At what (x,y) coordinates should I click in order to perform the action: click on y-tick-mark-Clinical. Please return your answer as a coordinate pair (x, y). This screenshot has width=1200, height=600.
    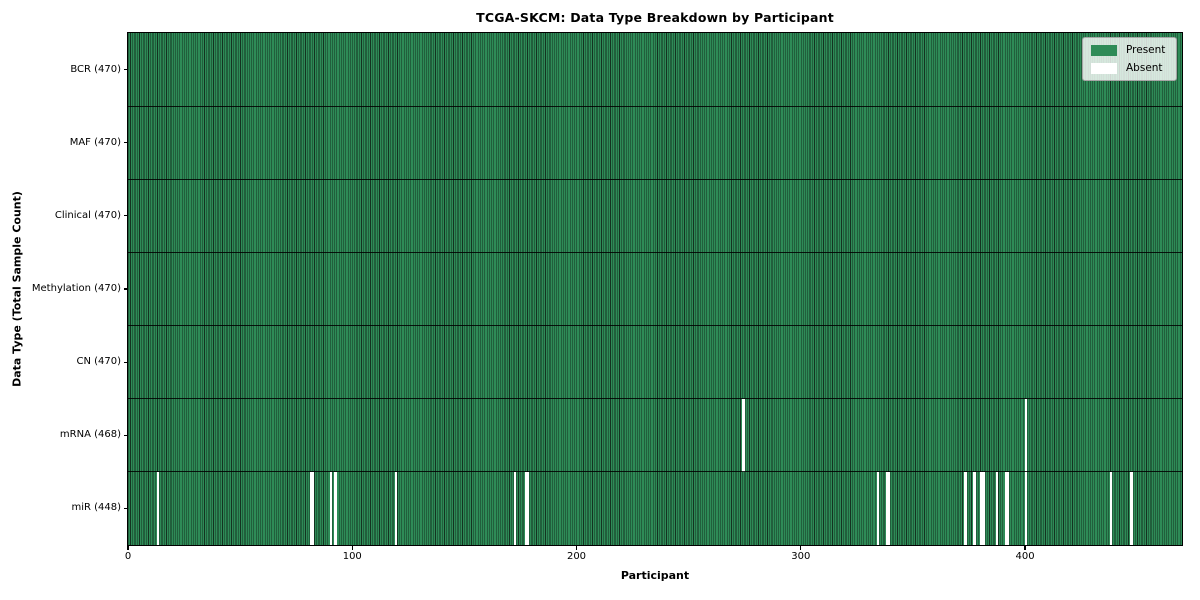
    Looking at the image, I should click on (126, 216).